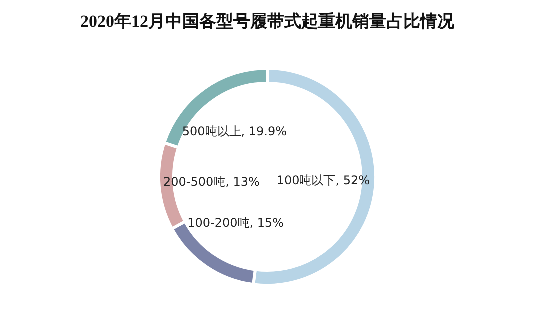  Describe the element at coordinates (306, 181) in the screenshot. I see `slice-label: 100吨以下` at that location.